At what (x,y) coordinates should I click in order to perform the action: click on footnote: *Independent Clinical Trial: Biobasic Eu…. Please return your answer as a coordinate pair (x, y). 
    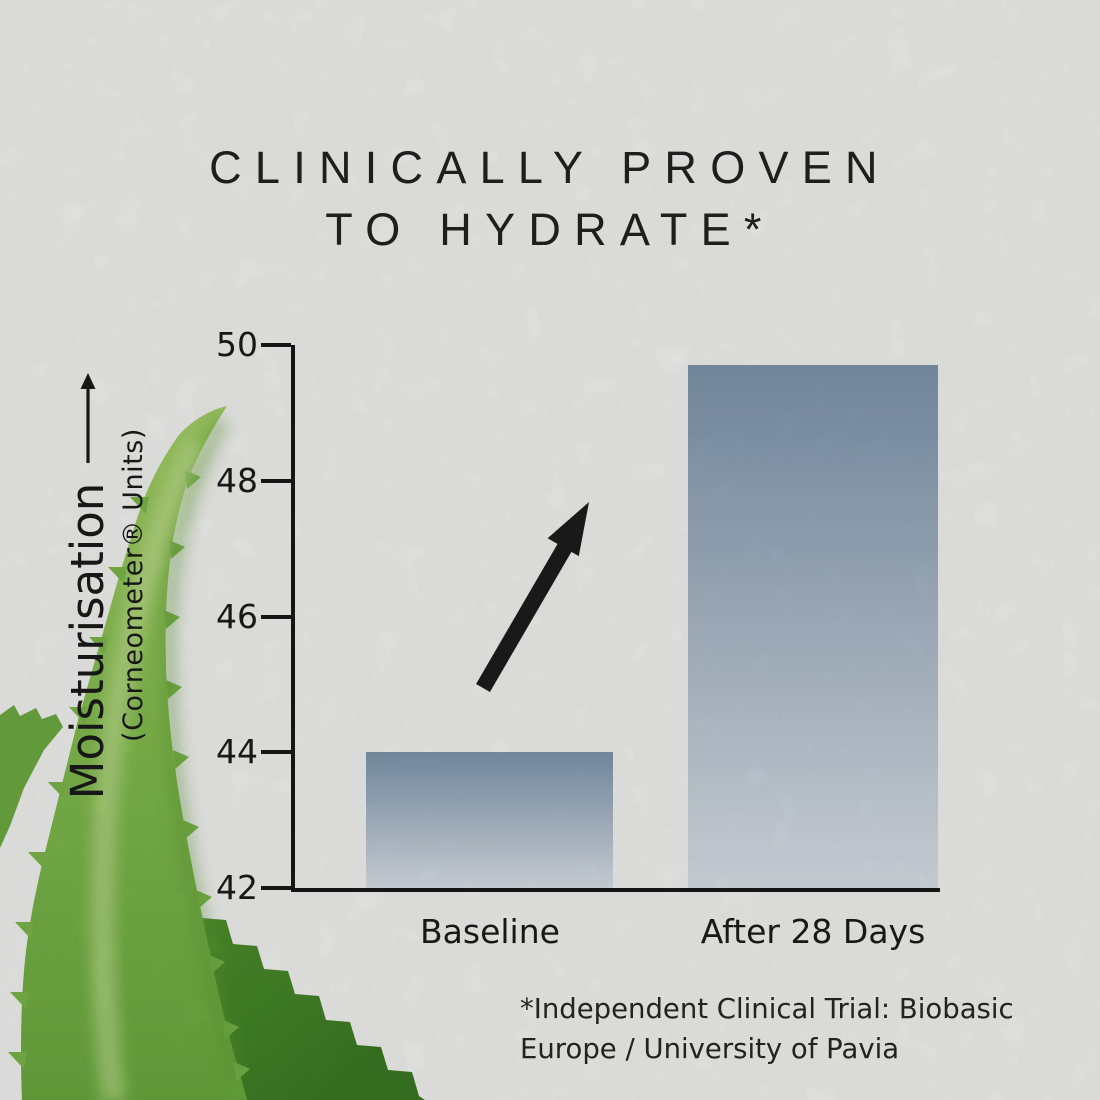
    Looking at the image, I should click on (767, 1030).